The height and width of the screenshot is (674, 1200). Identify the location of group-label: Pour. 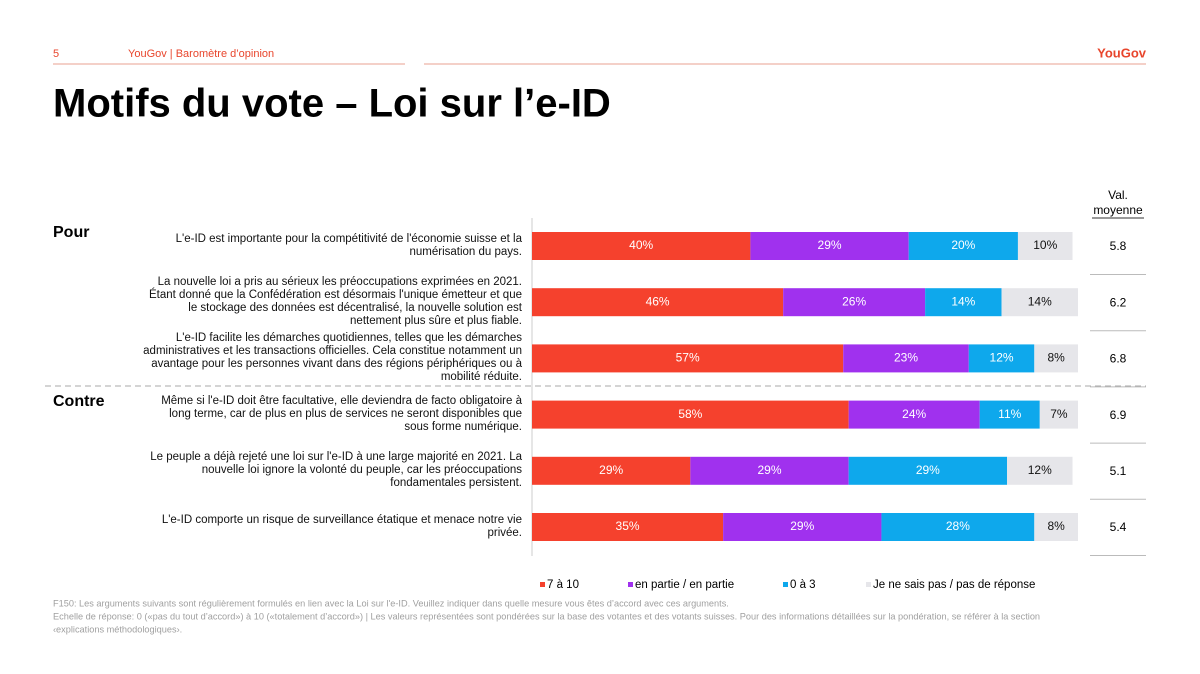
(71, 232).